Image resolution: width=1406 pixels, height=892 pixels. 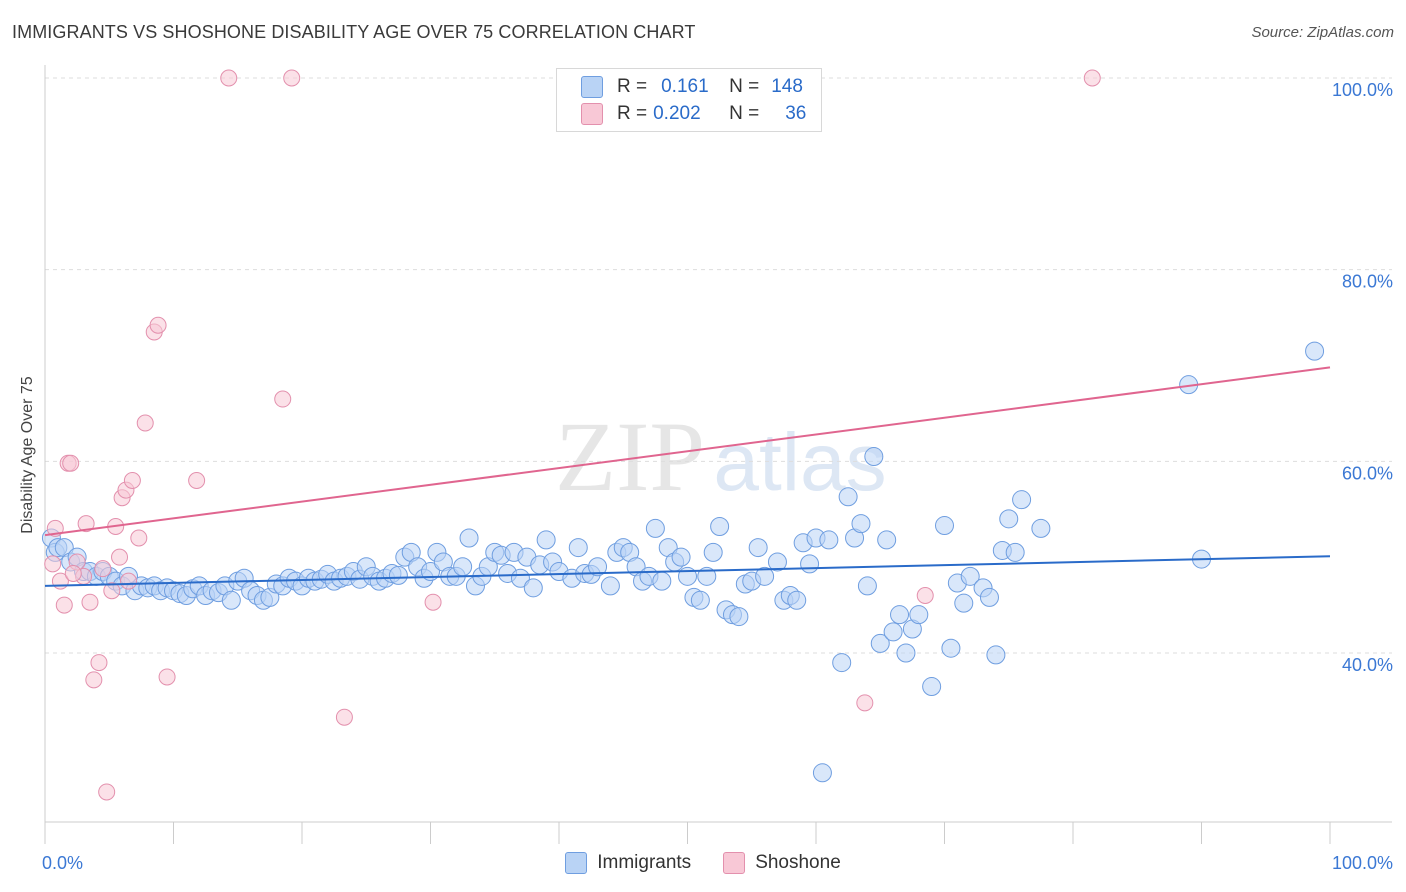 What do you see at coordinates (644, 862) in the screenshot?
I see `immigrants-legend-label: Immigrants` at bounding box center [644, 862].